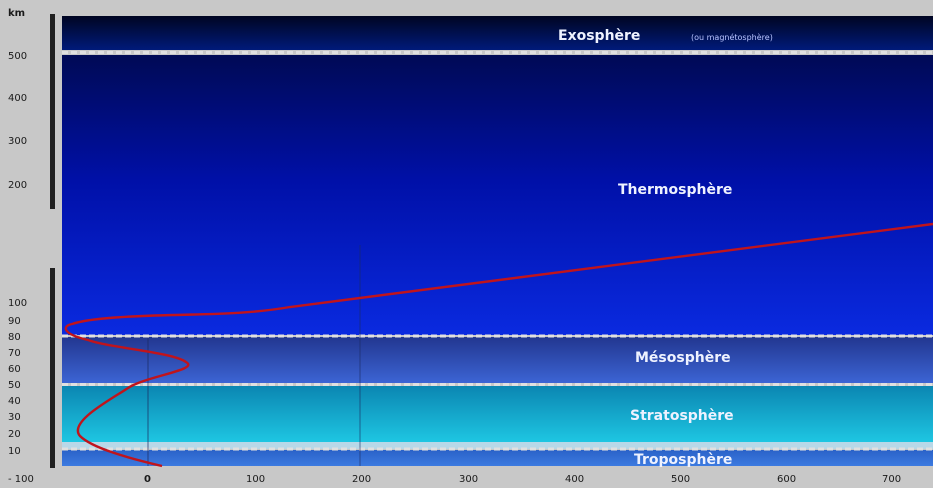  Describe the element at coordinates (52, 241) in the screenshot. I see `altitude-axis` at that location.